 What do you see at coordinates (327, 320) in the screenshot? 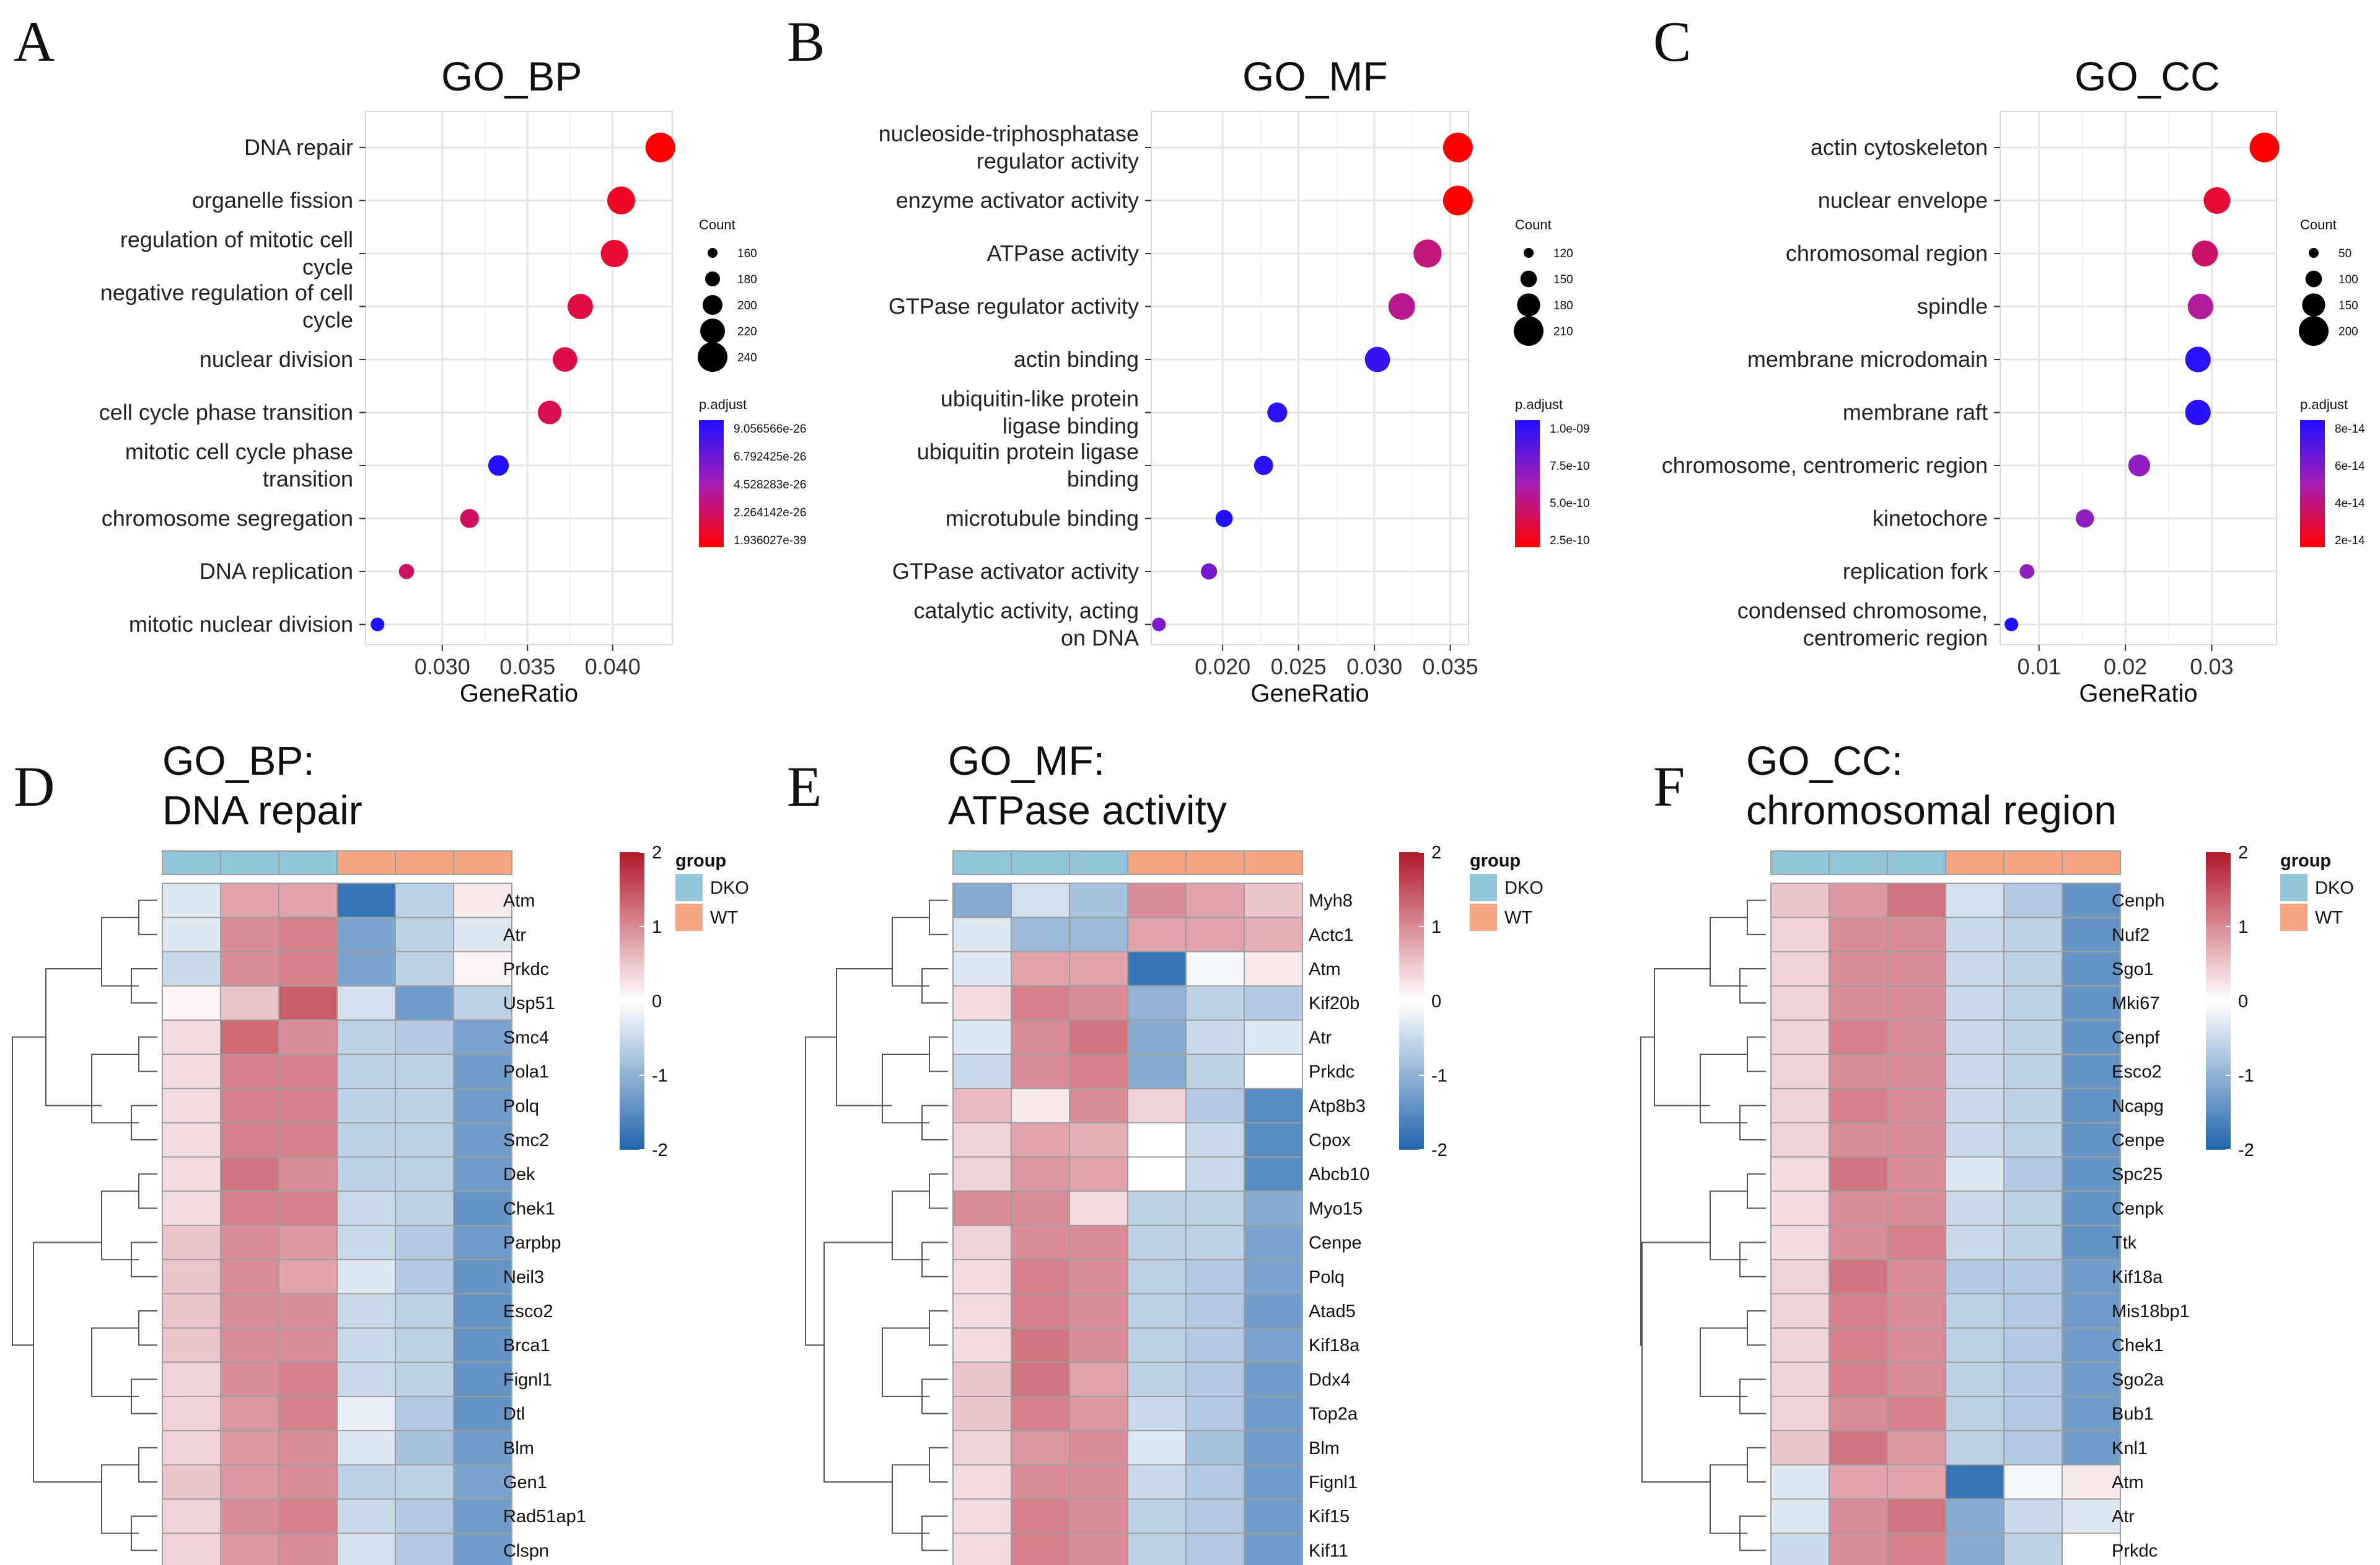
I see `term-label: cycle` at bounding box center [327, 320].